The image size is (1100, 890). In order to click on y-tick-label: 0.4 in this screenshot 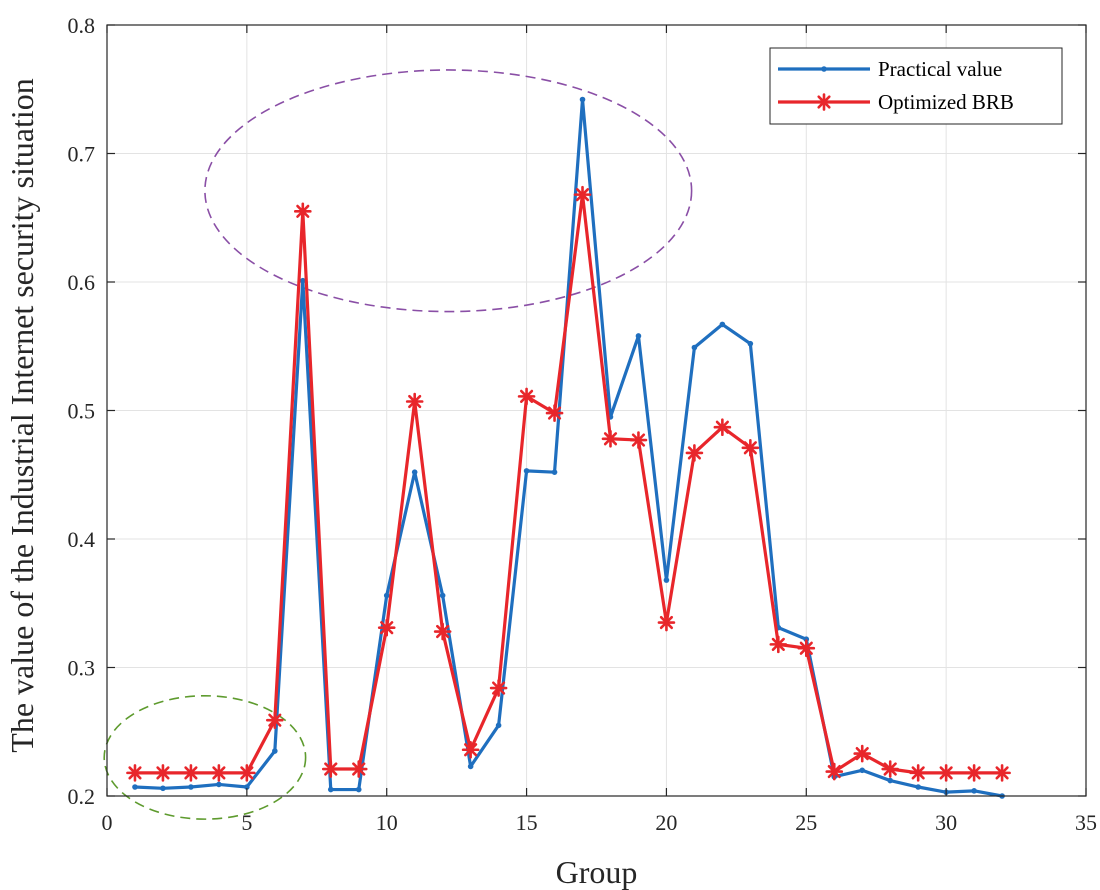, I will do `click(82, 539)`.